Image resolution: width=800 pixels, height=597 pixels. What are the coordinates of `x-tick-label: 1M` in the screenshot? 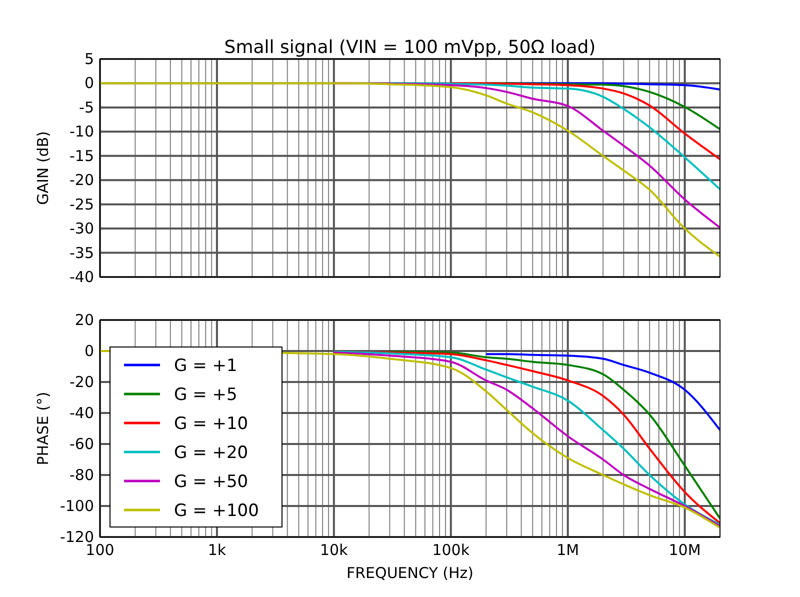 It's located at (568, 550).